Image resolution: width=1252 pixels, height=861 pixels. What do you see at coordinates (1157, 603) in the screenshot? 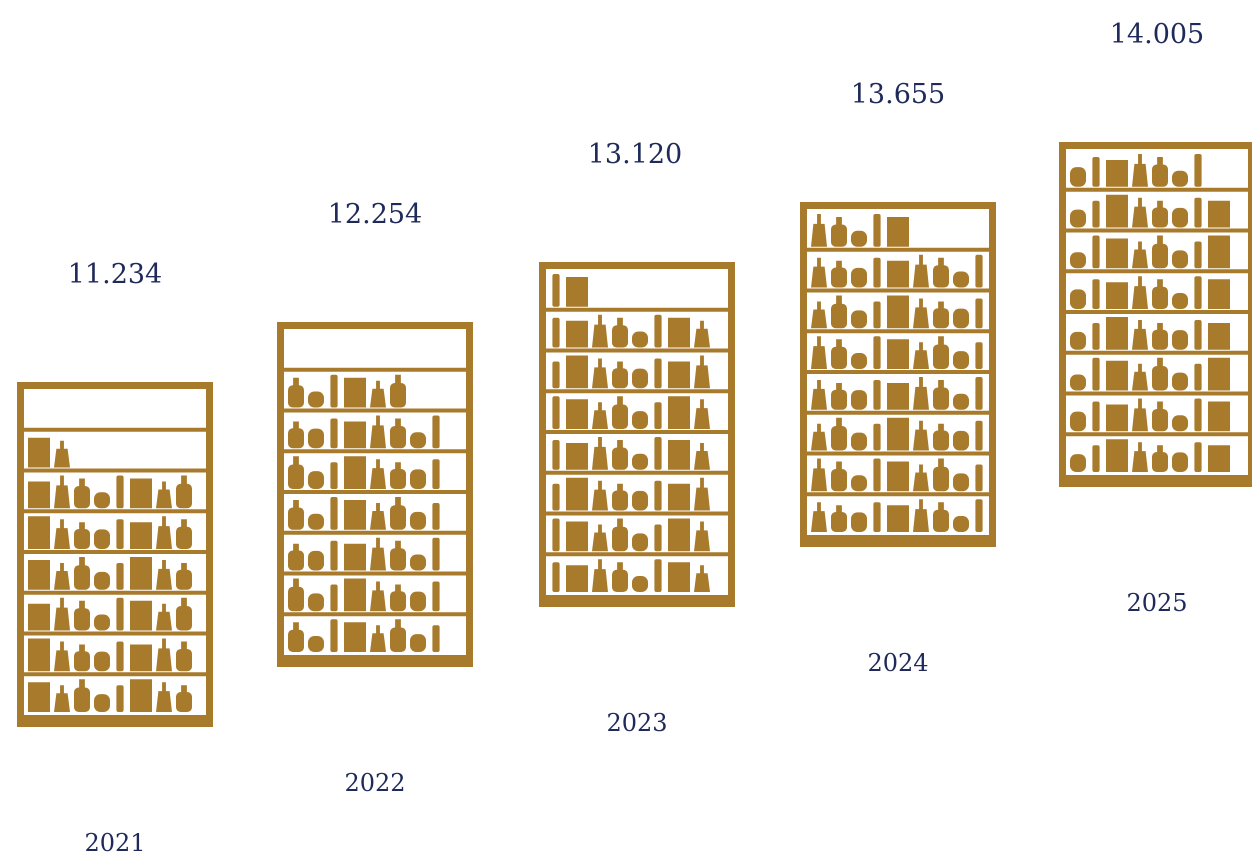
I see `year-label-2025: 2025` at bounding box center [1157, 603].